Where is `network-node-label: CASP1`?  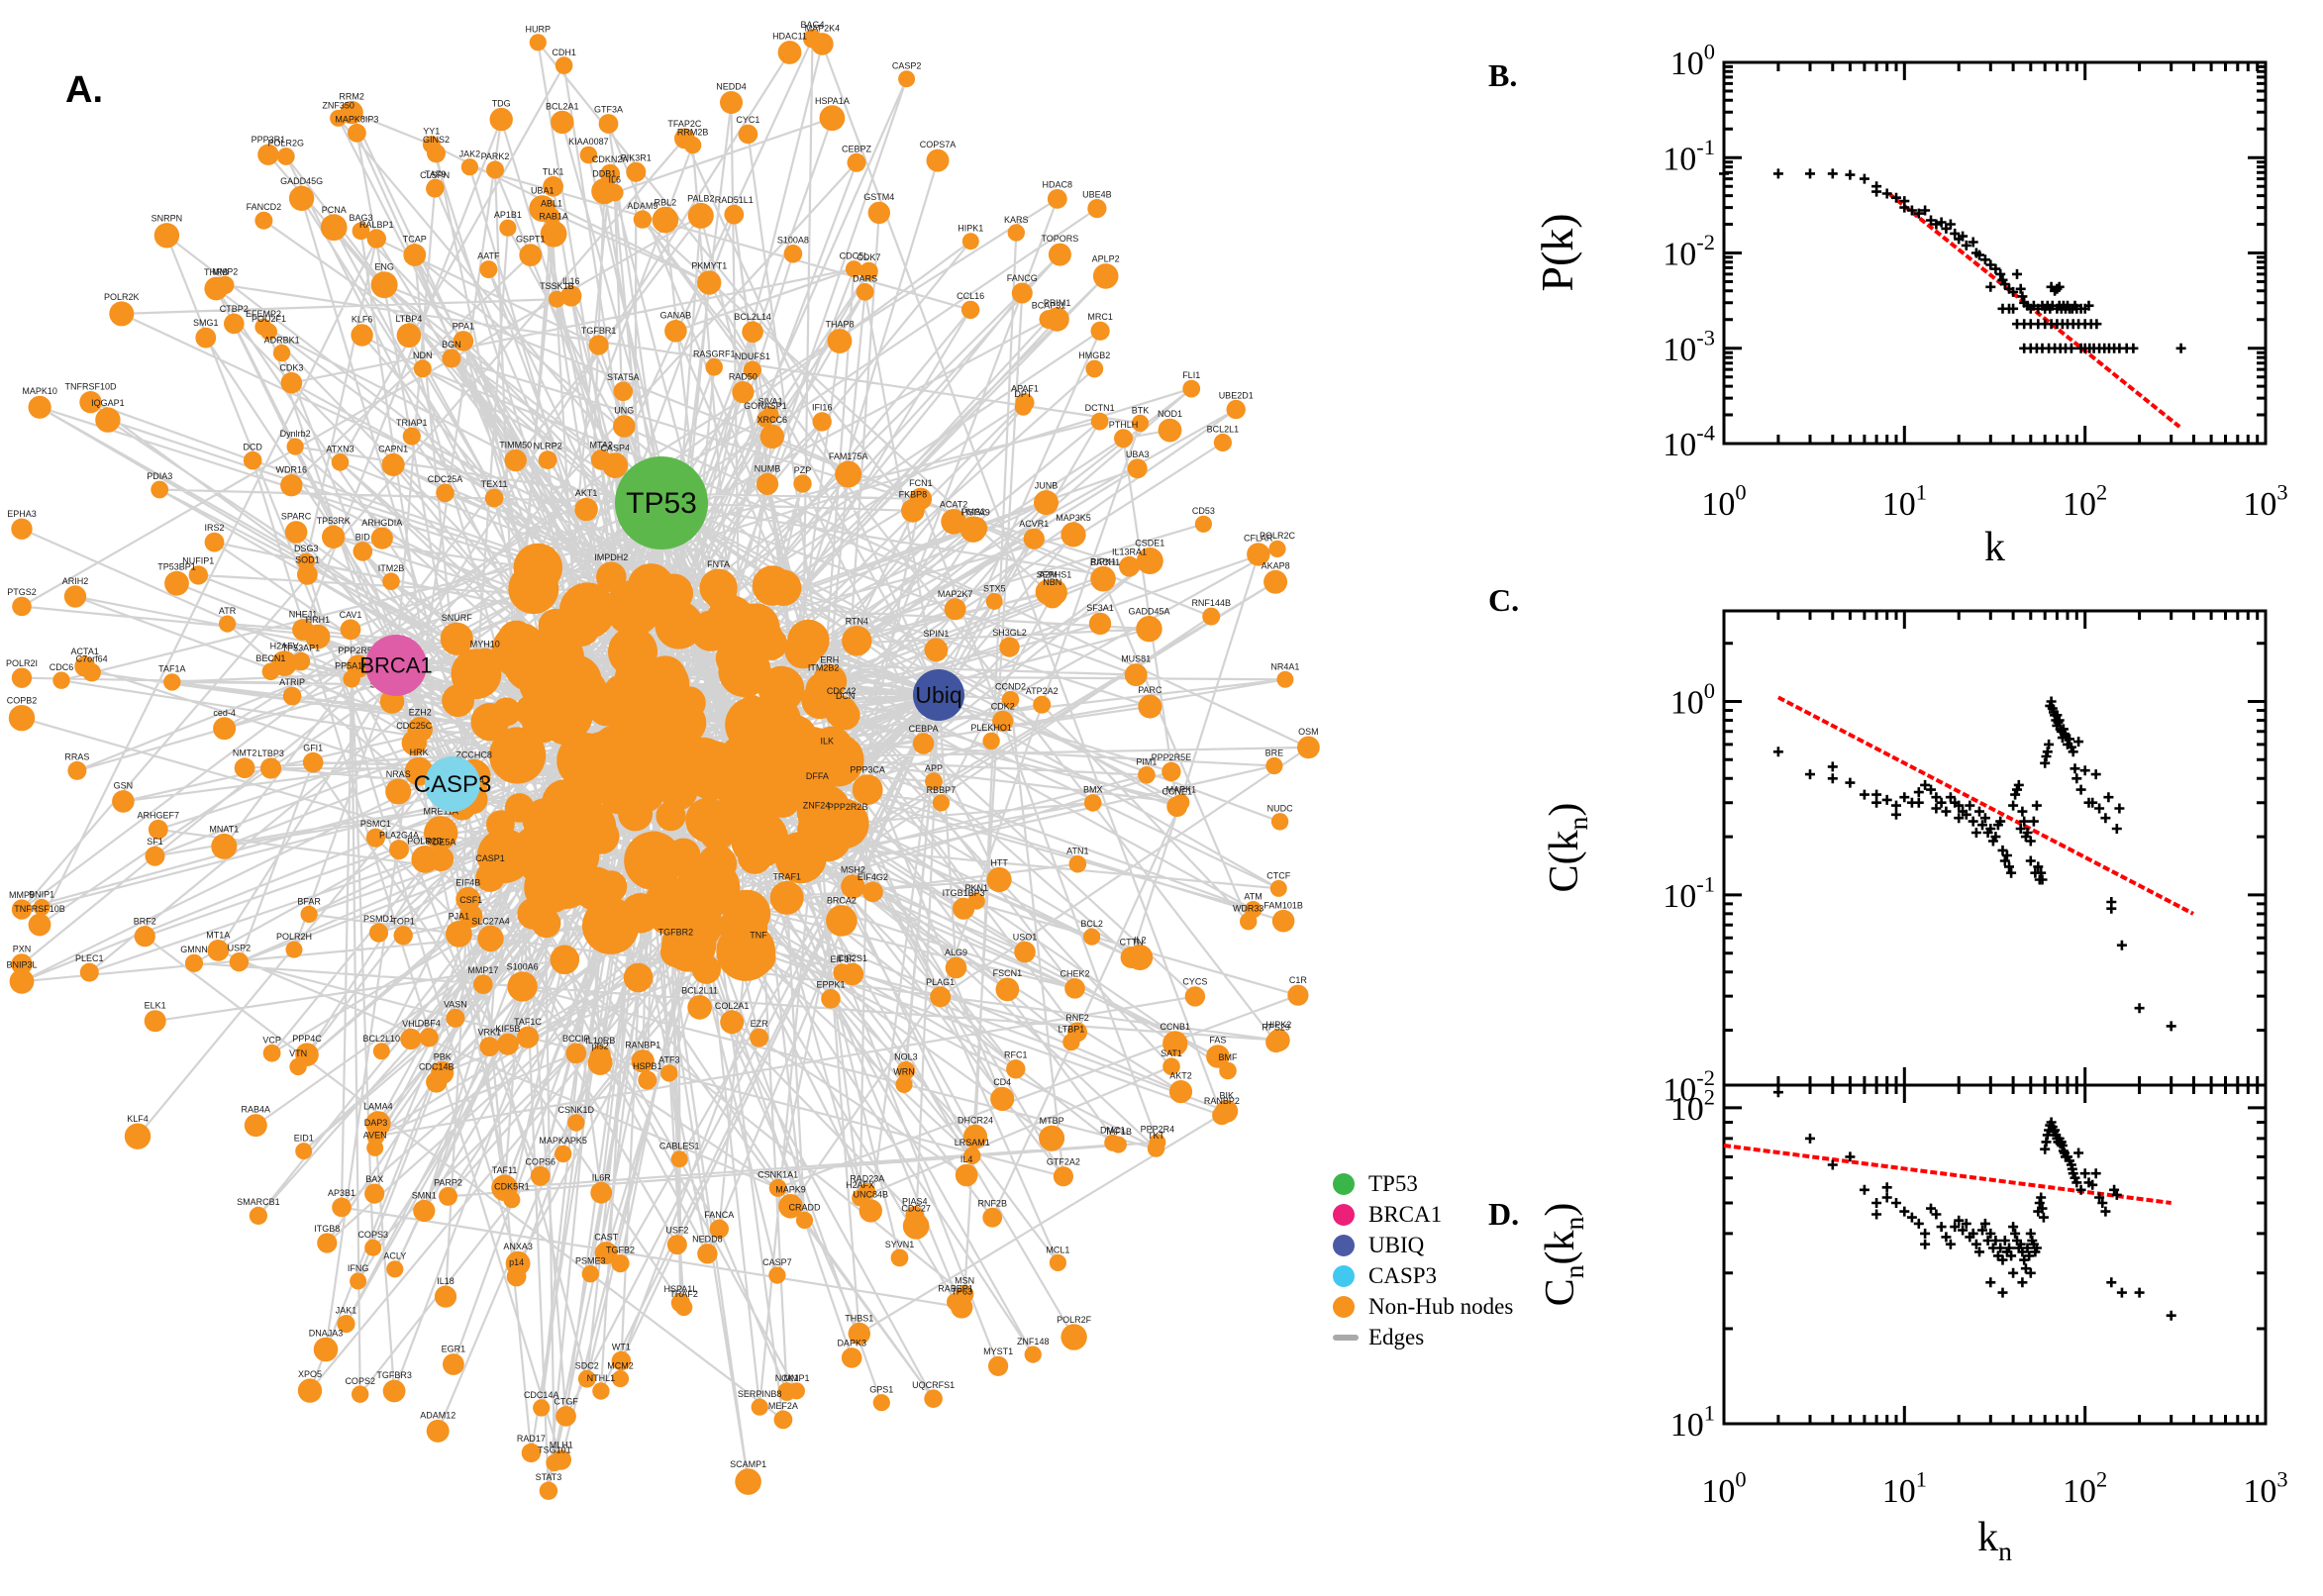 network-node-label: CASP1 is located at coordinates (490, 858).